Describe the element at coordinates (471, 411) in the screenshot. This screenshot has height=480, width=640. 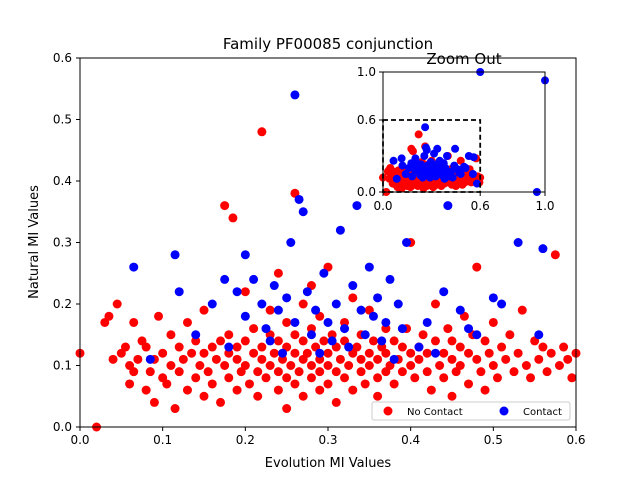
I see `legend-box` at that location.